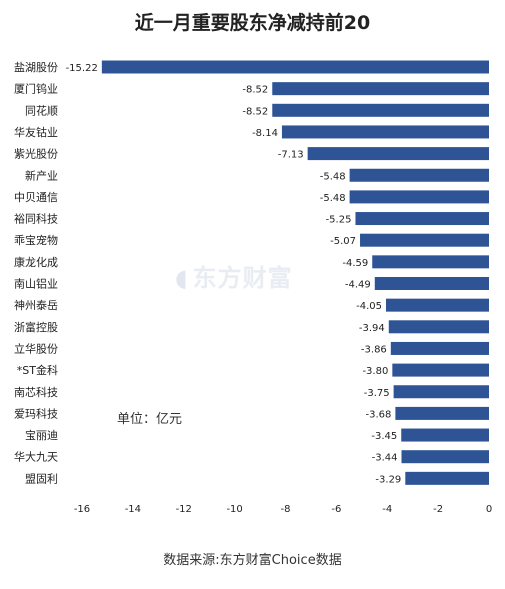  Describe the element at coordinates (379, 414) in the screenshot. I see `value-label: -3.68` at that location.